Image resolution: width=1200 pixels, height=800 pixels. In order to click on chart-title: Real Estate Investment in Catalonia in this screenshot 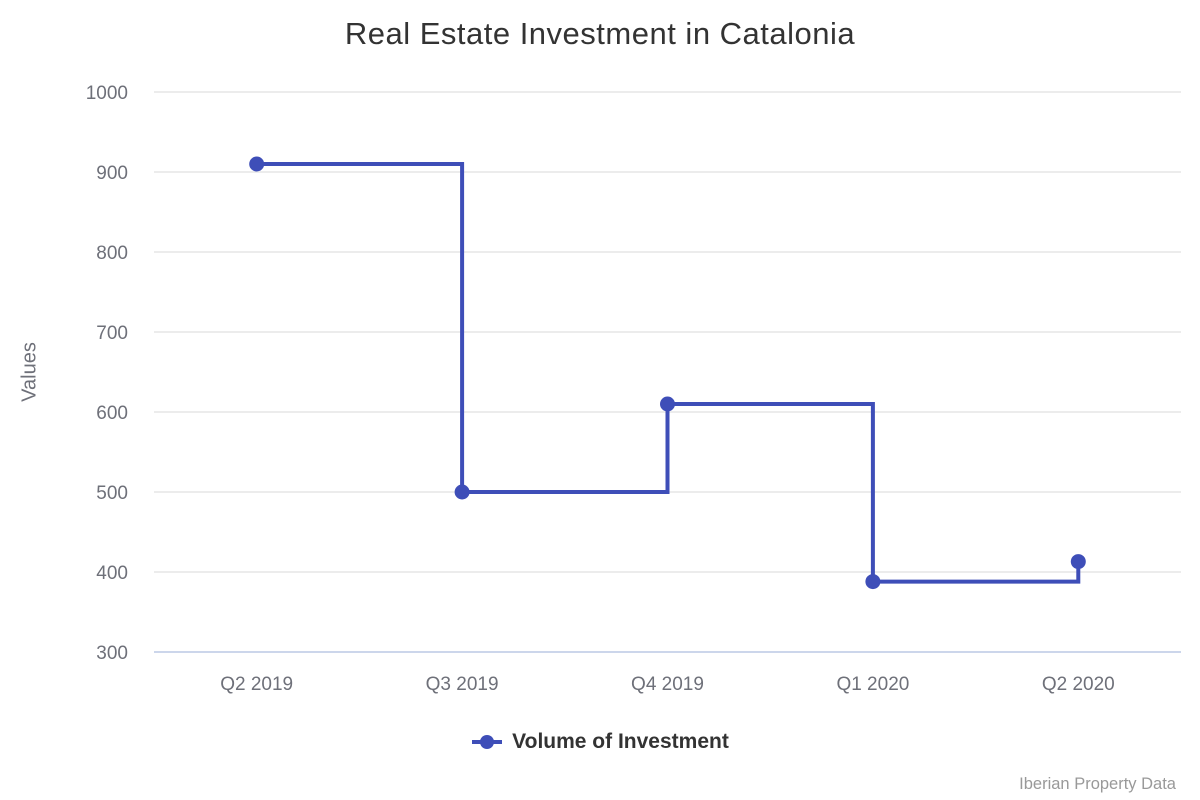, I will do `click(600, 33)`.